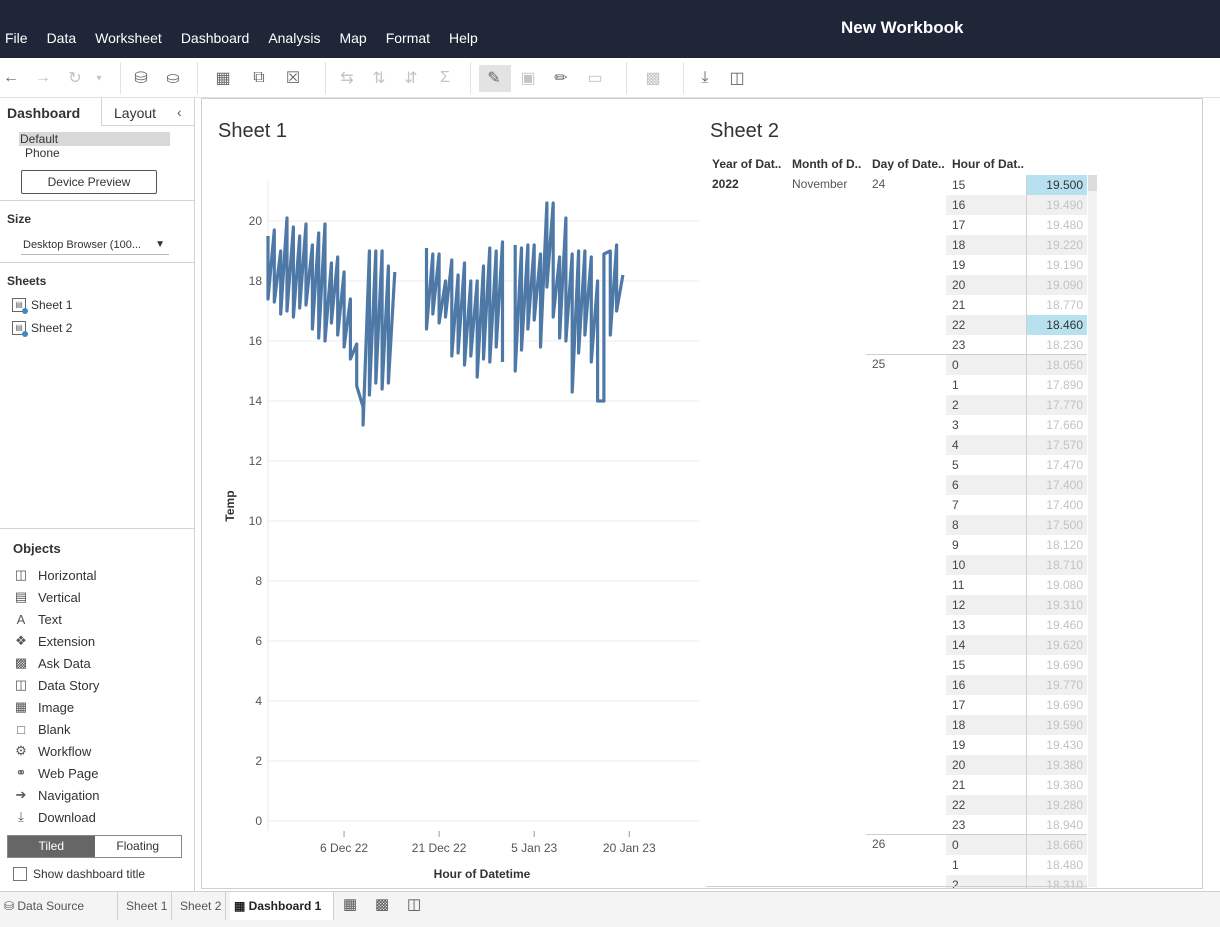 The height and width of the screenshot is (927, 1220). Describe the element at coordinates (1092, 531) in the screenshot. I see `table-scrollbar` at that location.